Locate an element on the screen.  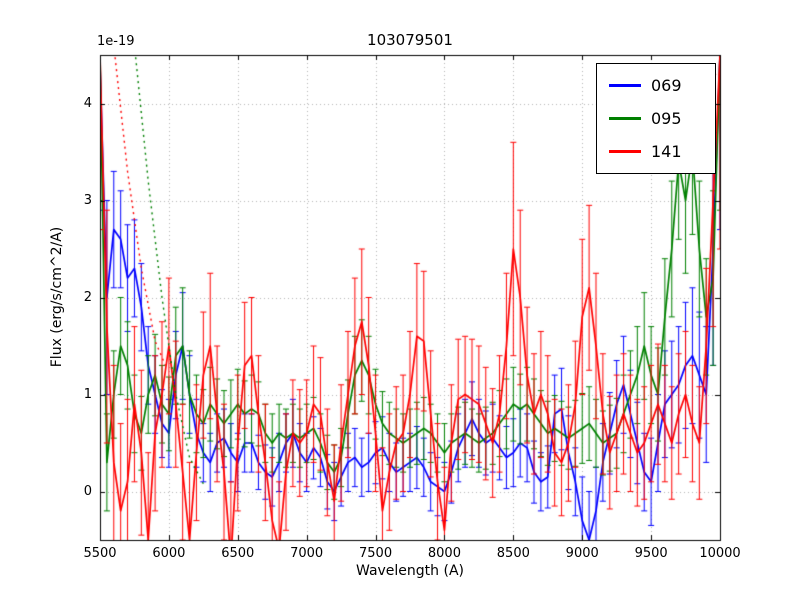
legend-label-069: 069 is located at coordinates (666, 85).